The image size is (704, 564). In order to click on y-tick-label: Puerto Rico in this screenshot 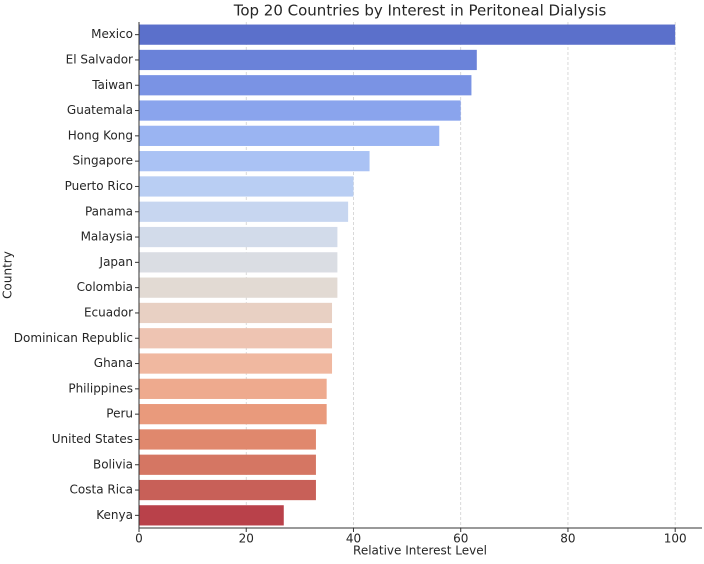, I will do `click(99, 186)`.